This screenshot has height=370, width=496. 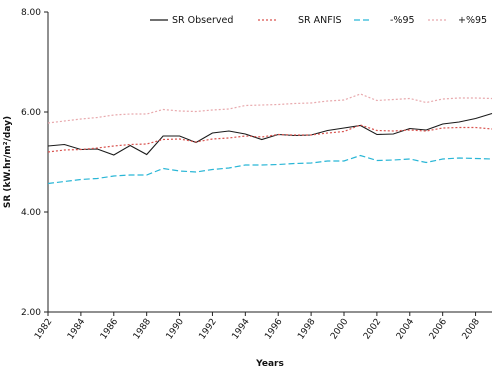 I want to click on y-tick-label: 2.00, so click(x=31, y=313).